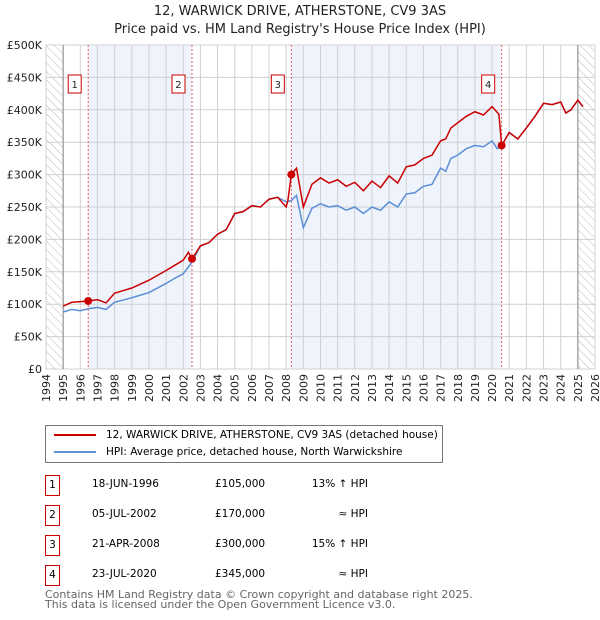  What do you see at coordinates (25, 110) in the screenshot?
I see `y-tick-label: £400K` at bounding box center [25, 110].